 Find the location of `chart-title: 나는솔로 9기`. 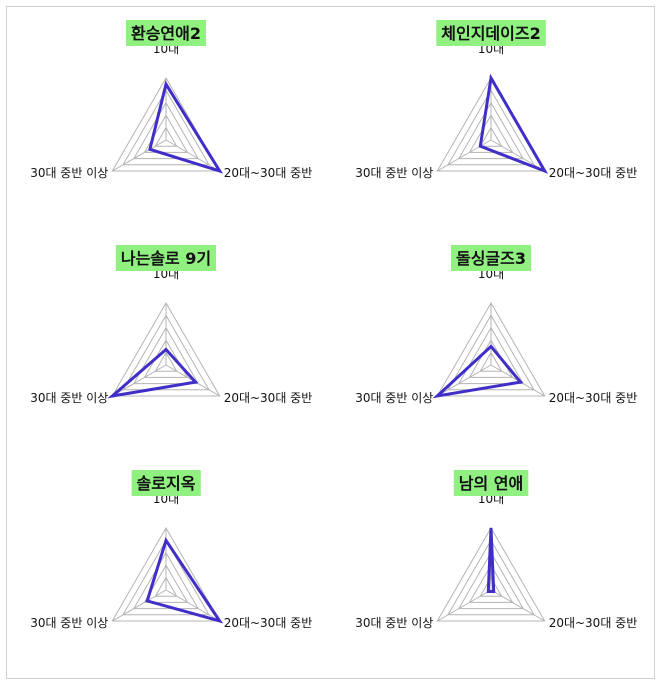

chart-title: 나는솔로 9기 is located at coordinates (166, 258).